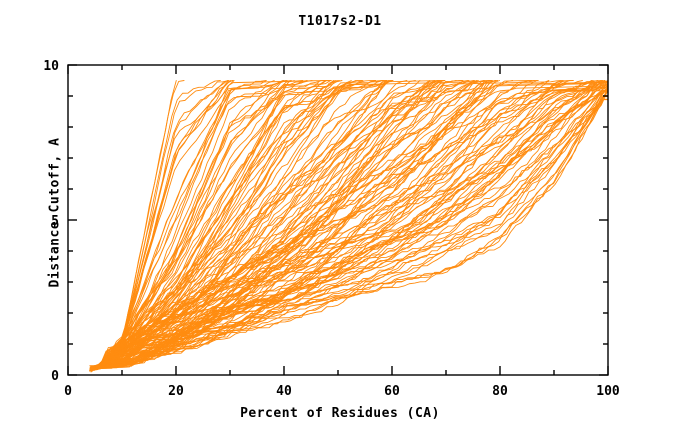 The width and height of the screenshot is (680, 440). What do you see at coordinates (500, 391) in the screenshot?
I see `x-tick-label: 80` at bounding box center [500, 391].